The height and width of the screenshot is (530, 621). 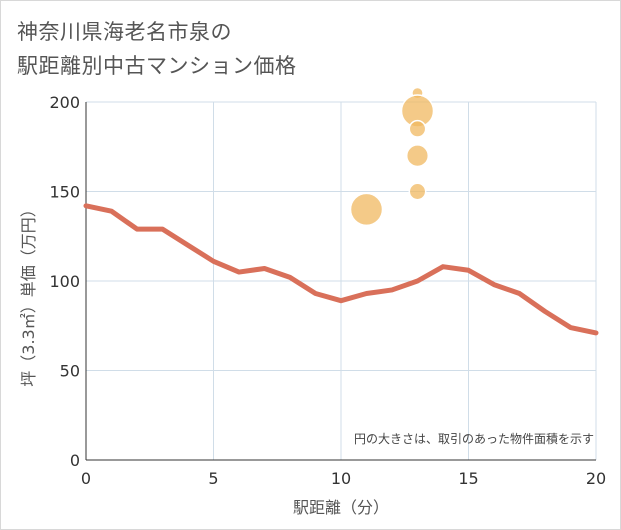 I want to click on y-tick-label: 0, so click(x=75, y=460).